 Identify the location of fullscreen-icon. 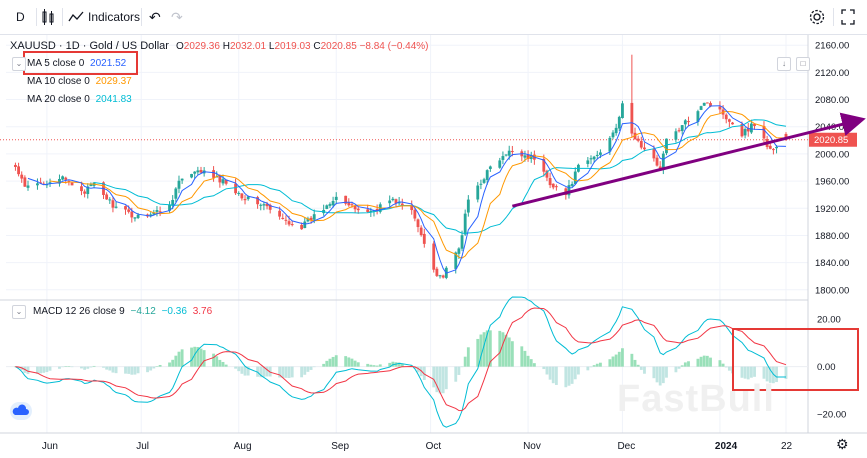
(848, 17).